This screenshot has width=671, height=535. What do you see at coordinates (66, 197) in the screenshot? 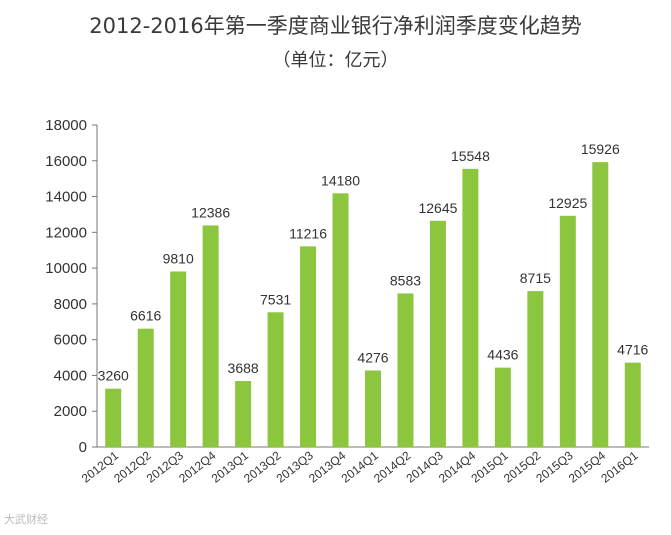
I see `y-tick-label: 14000` at bounding box center [66, 197].